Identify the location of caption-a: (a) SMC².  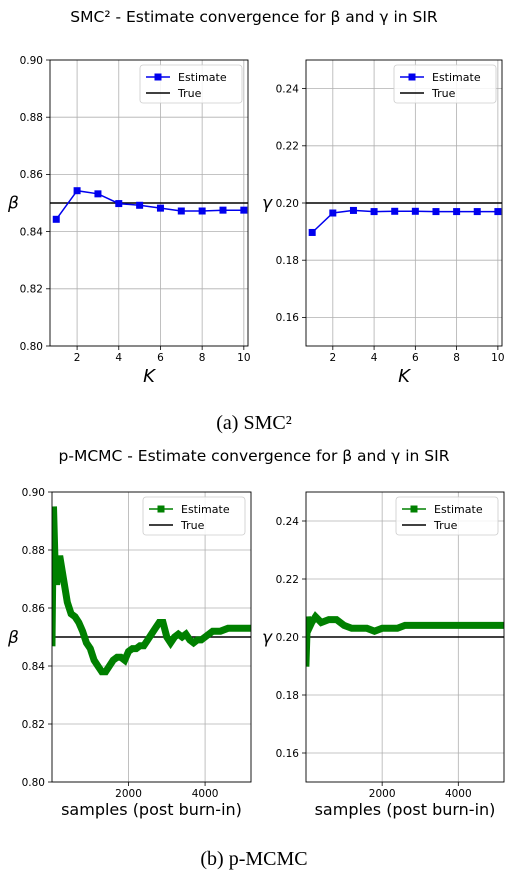
(254, 423).